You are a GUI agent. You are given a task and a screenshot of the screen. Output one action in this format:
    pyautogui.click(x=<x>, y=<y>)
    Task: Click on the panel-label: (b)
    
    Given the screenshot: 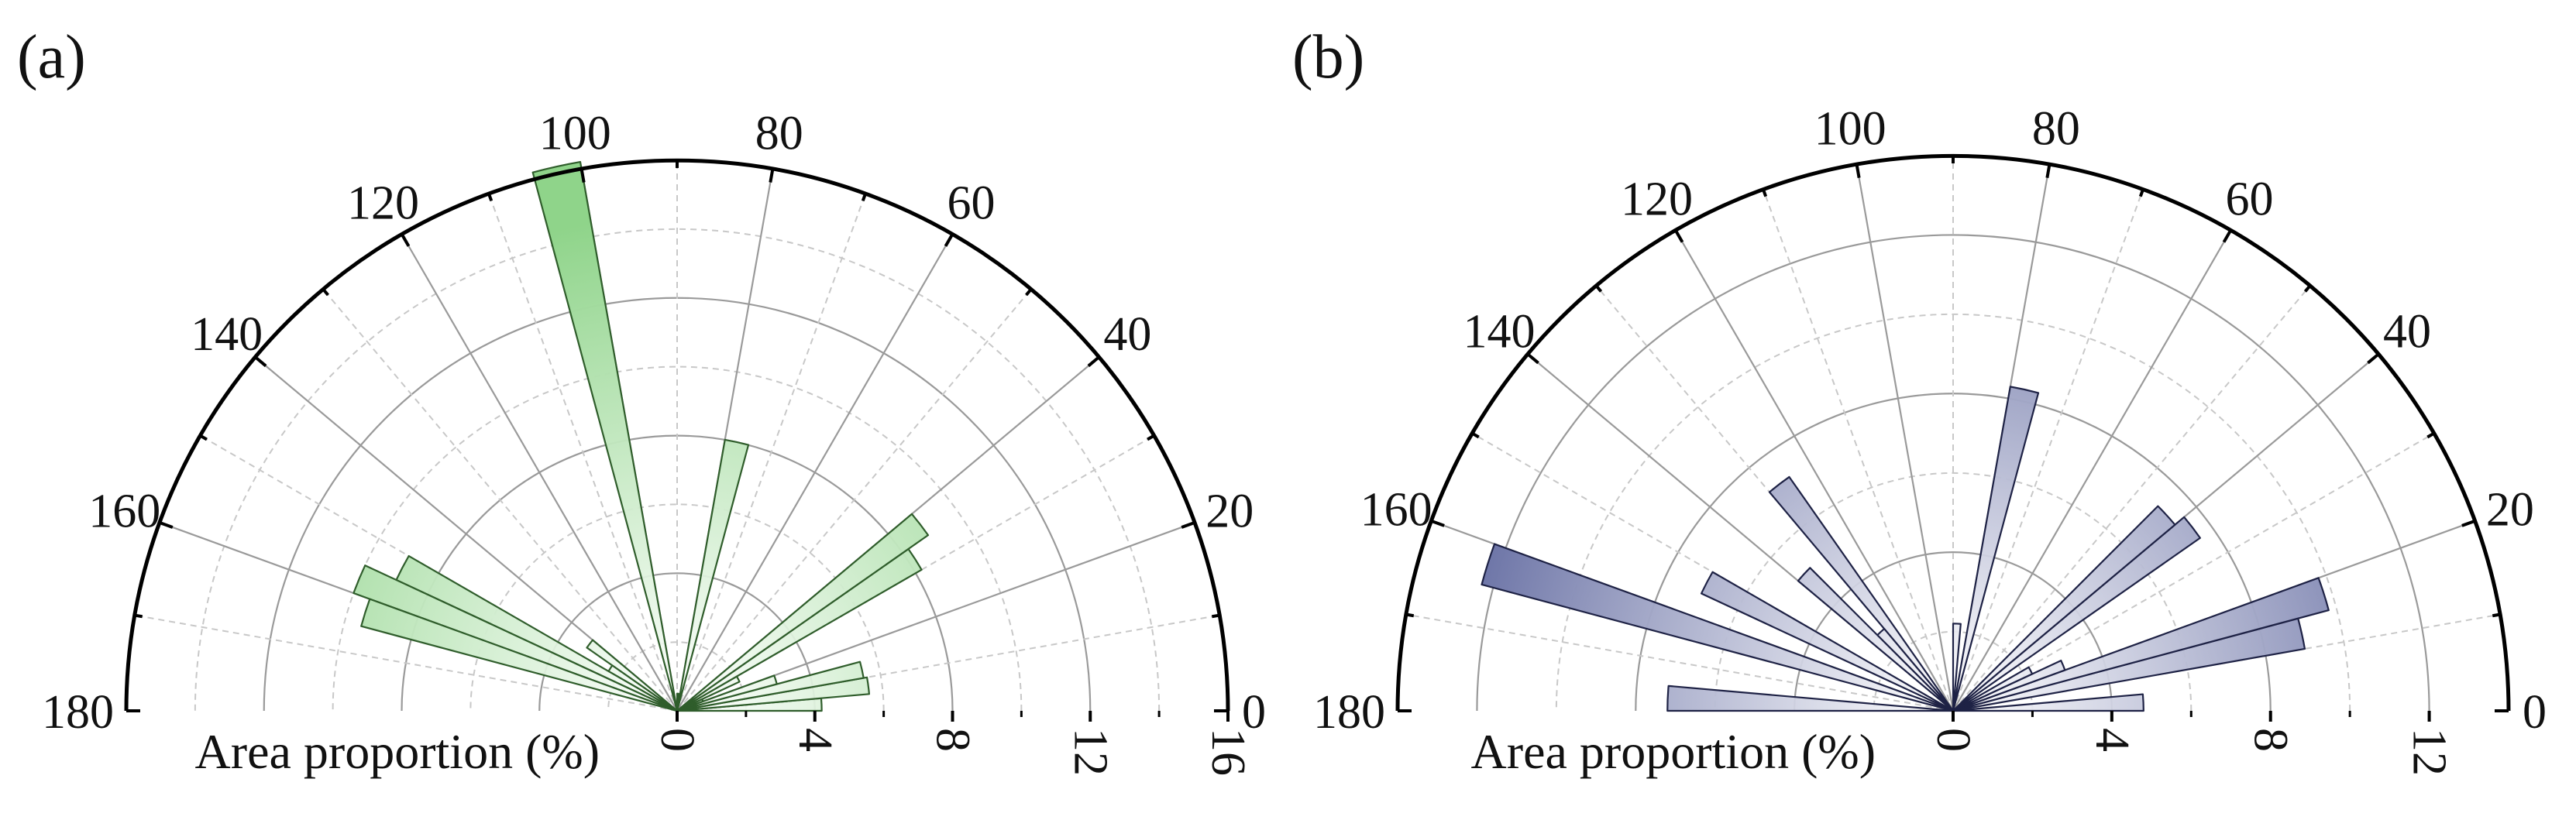 What is the action you would take?
    pyautogui.click(x=1328, y=57)
    